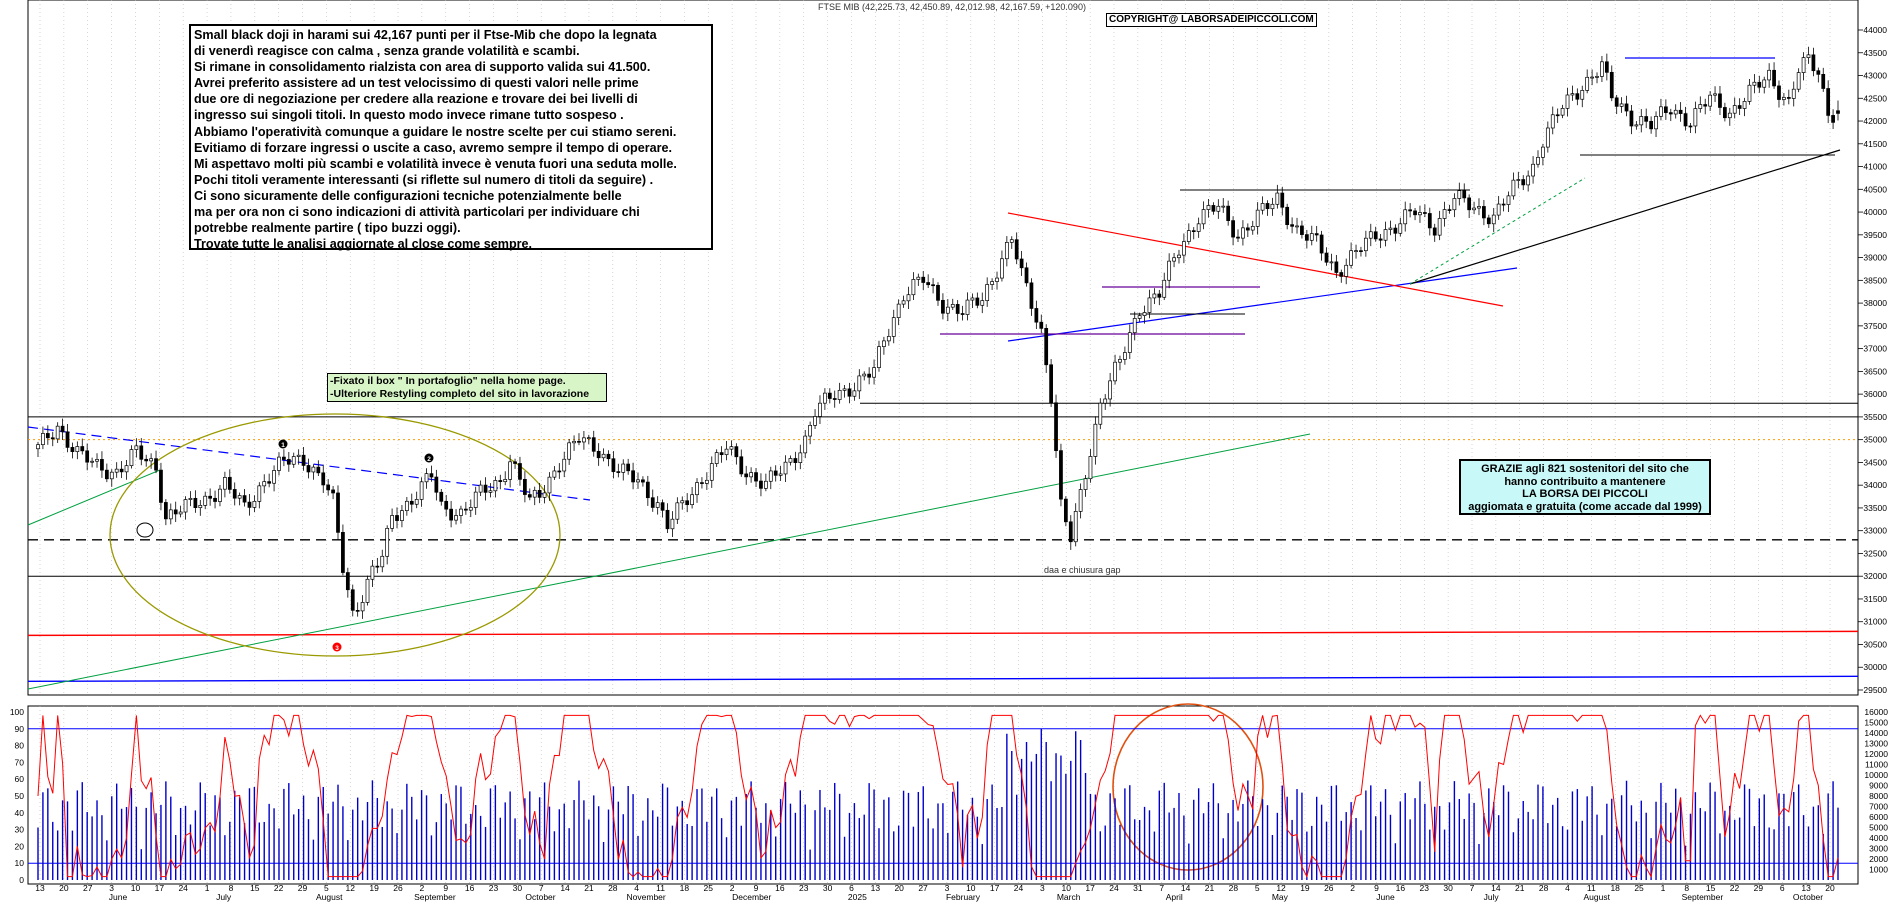  Describe the element at coordinates (804, 888) in the screenshot. I see `date-tick-label: 23` at that location.